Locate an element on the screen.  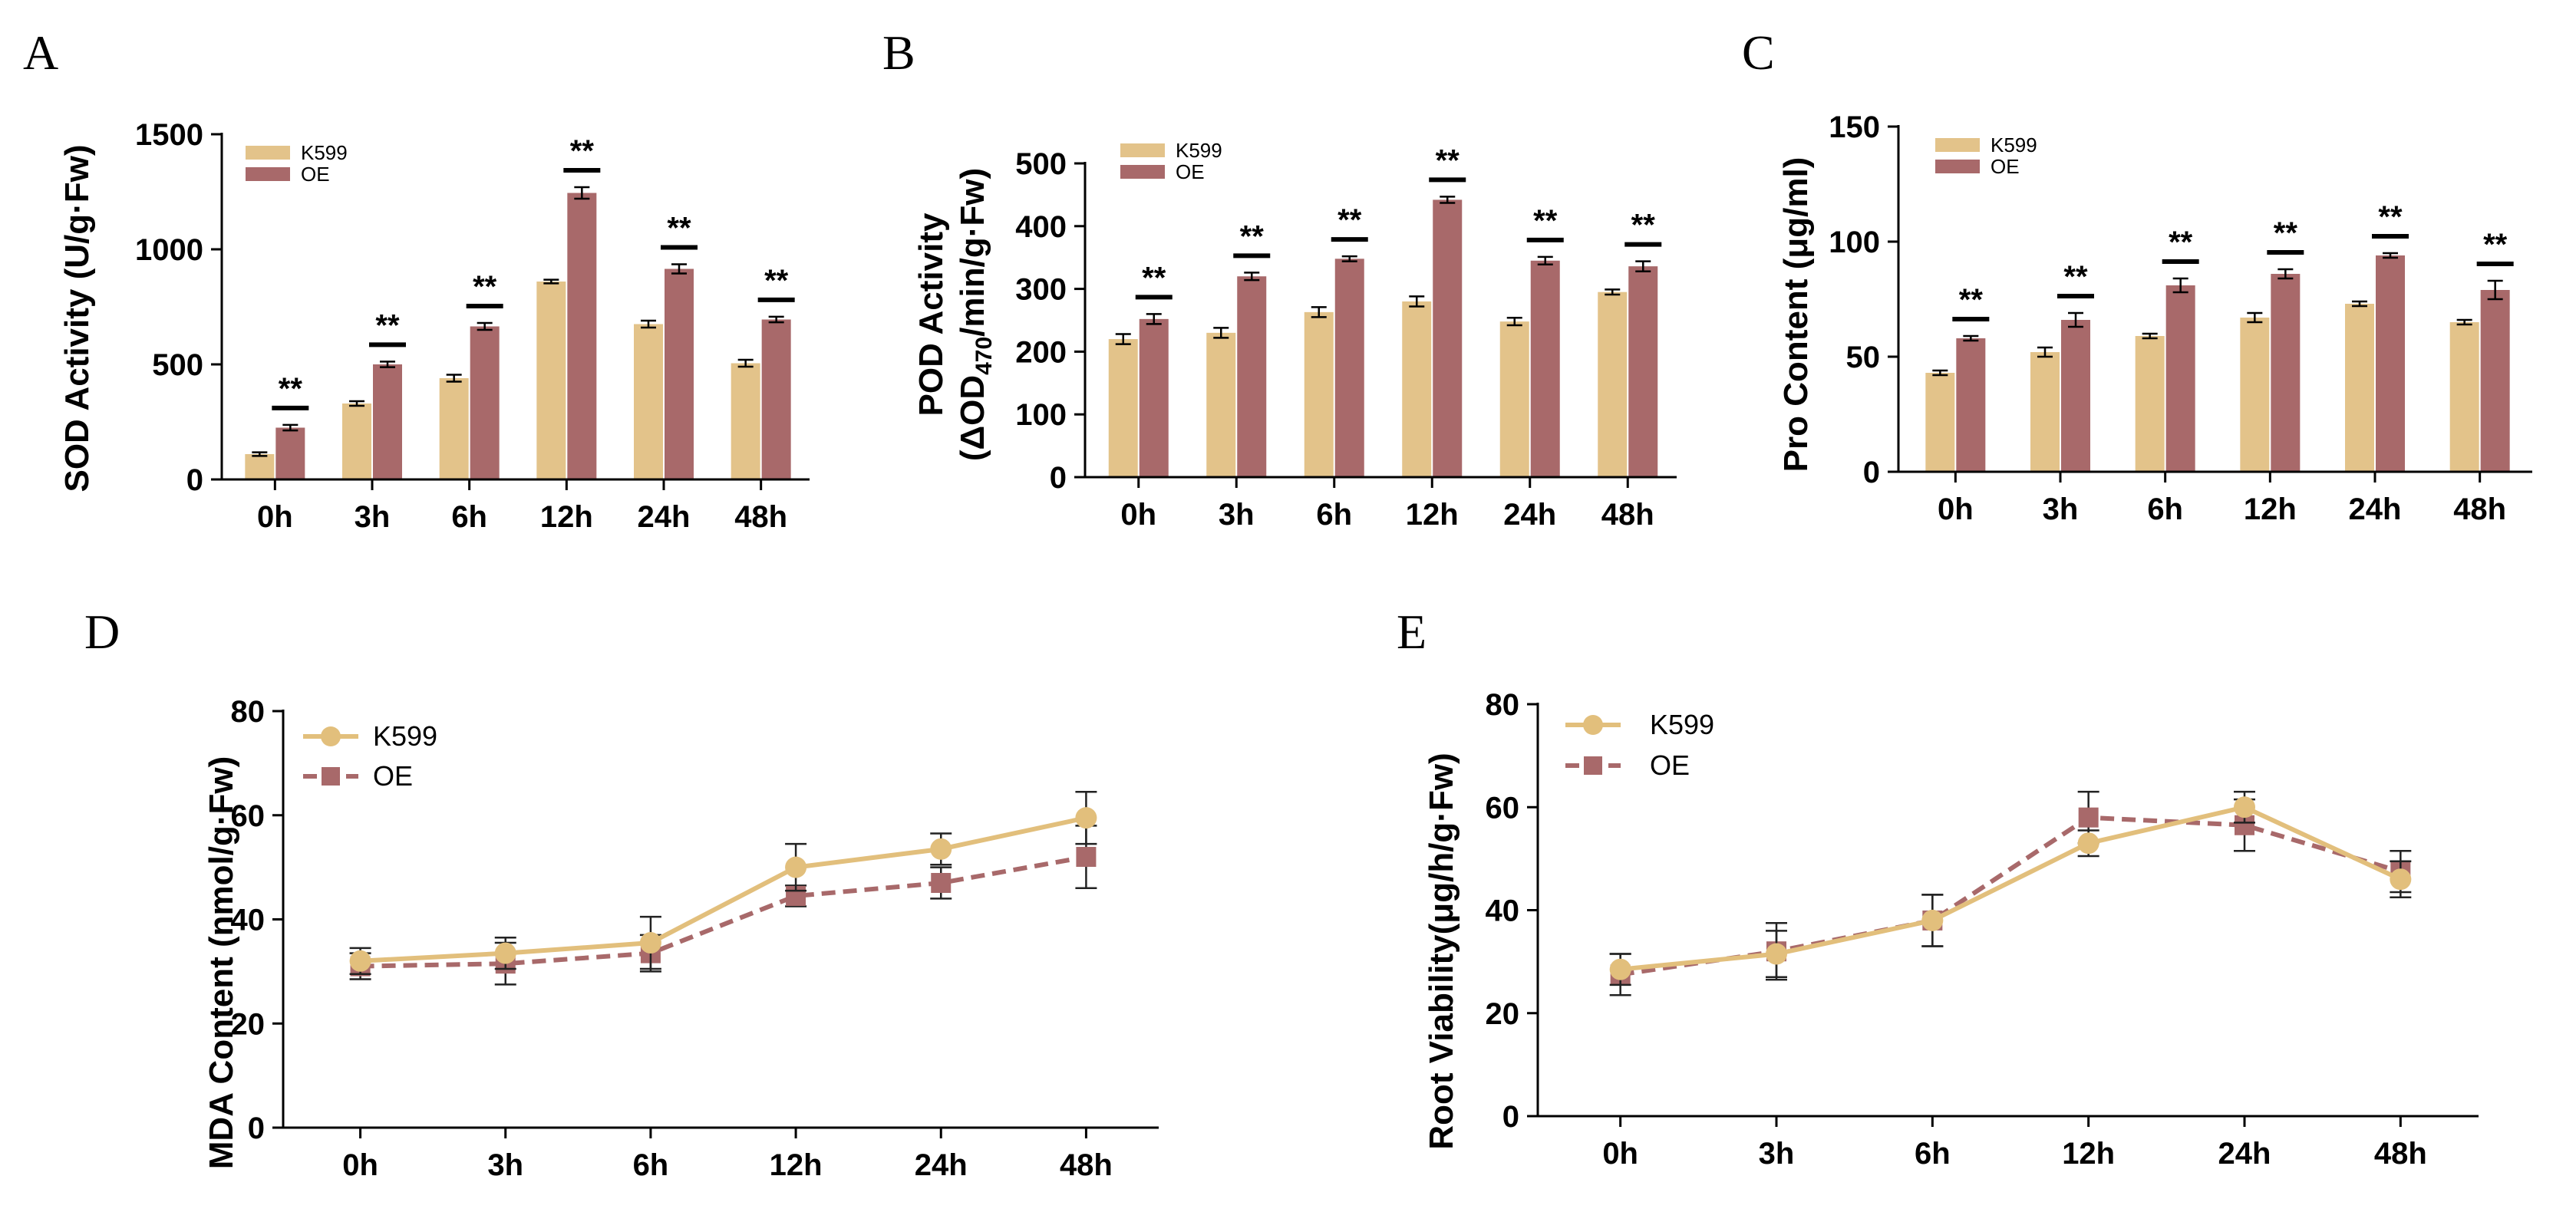
bar-k599-0h is located at coordinates (1940, 422).